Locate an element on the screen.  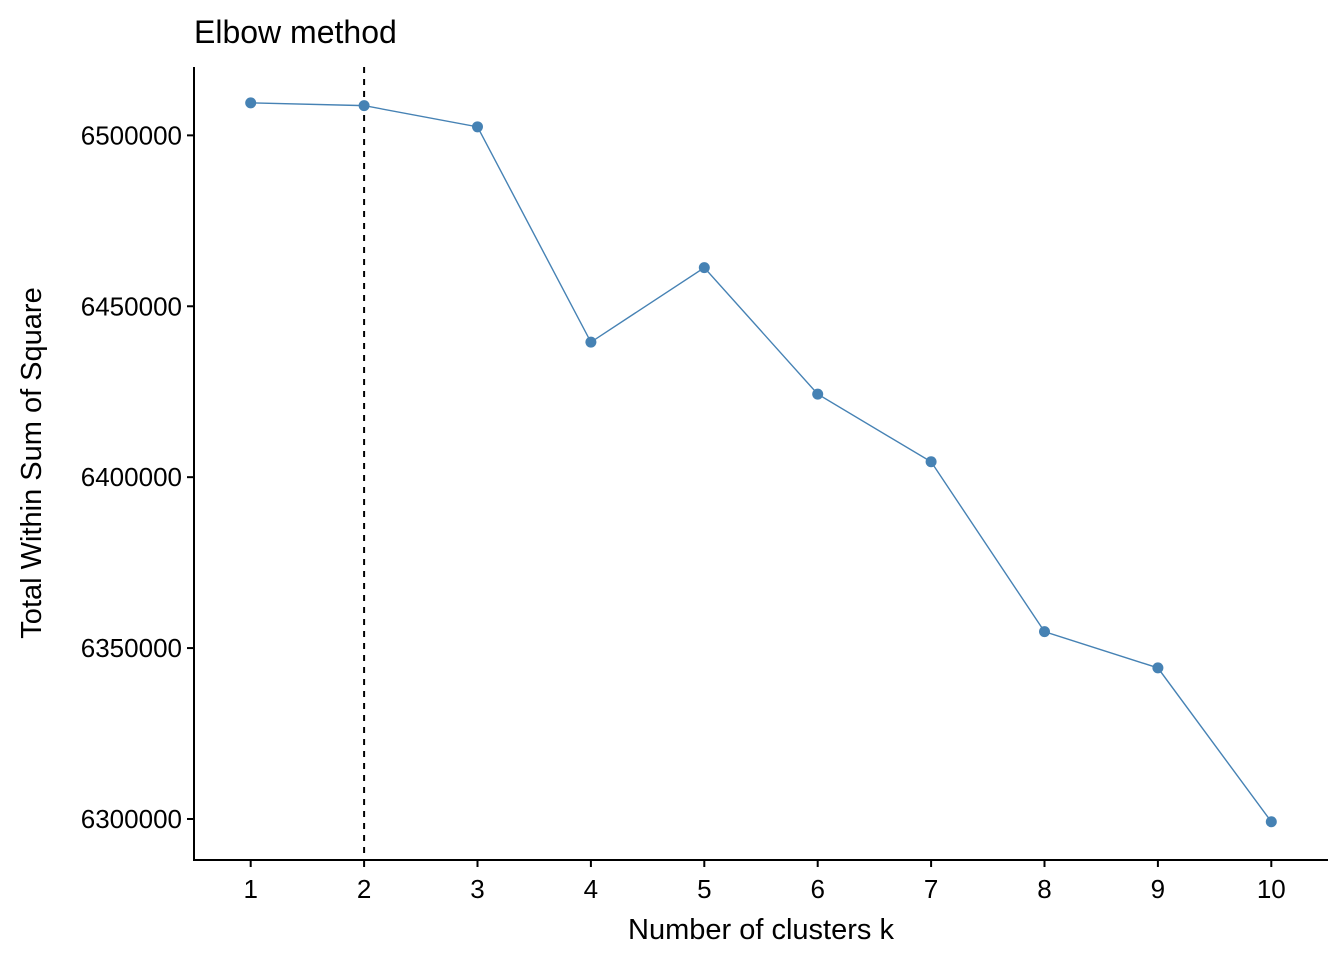
y-tick-label: 6300000 is located at coordinates (131, 819).